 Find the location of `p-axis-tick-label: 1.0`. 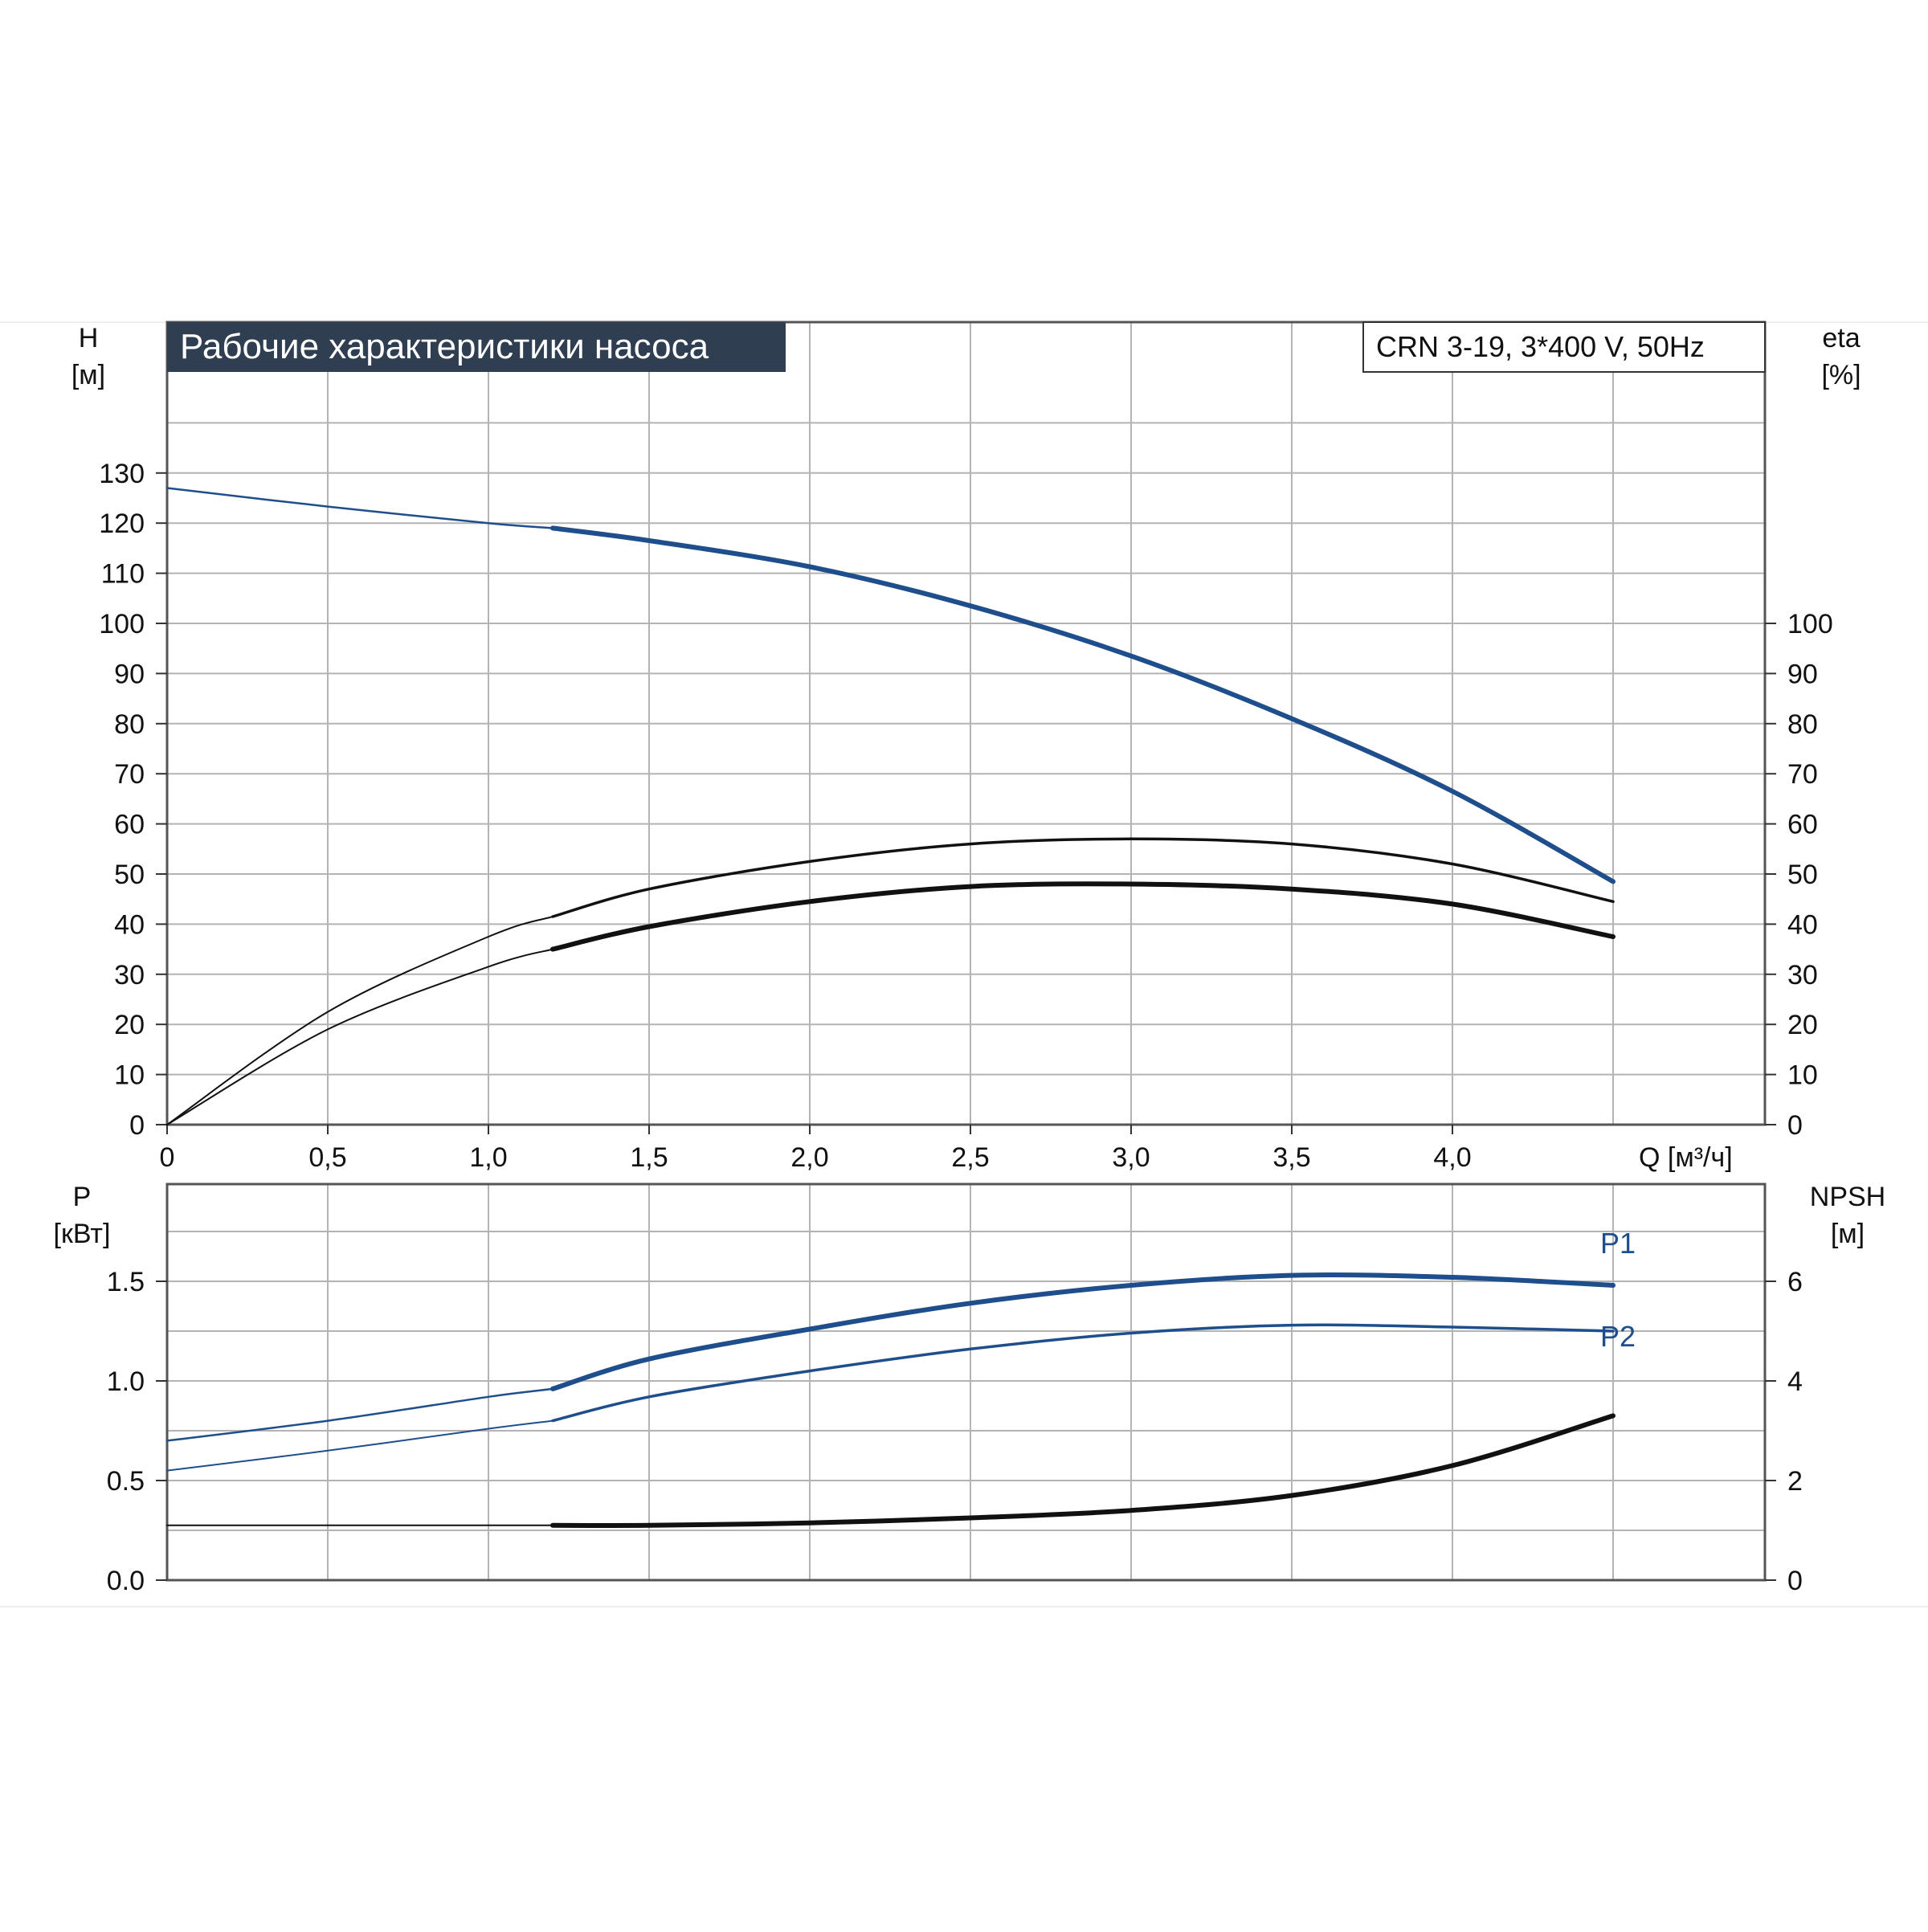

p-axis-tick-label: 1.0 is located at coordinates (126, 1381).